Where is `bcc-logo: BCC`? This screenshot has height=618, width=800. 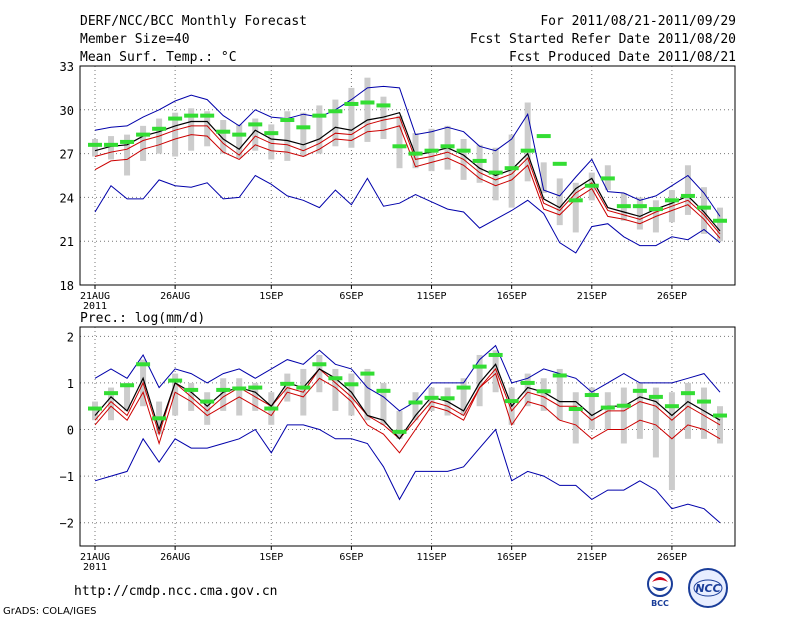
bcc-logo: BCC is located at coordinates (660, 589).